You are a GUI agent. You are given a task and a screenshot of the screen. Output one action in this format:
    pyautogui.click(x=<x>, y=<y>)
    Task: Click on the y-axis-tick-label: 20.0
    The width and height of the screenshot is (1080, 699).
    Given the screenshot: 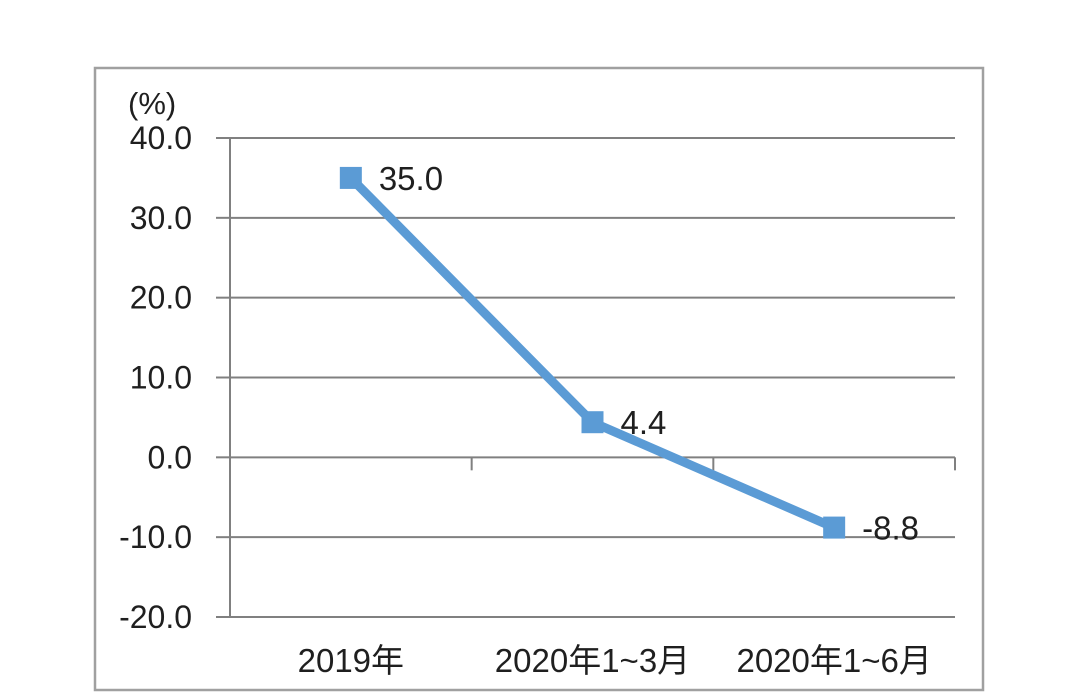 What is the action you would take?
    pyautogui.click(x=161, y=298)
    